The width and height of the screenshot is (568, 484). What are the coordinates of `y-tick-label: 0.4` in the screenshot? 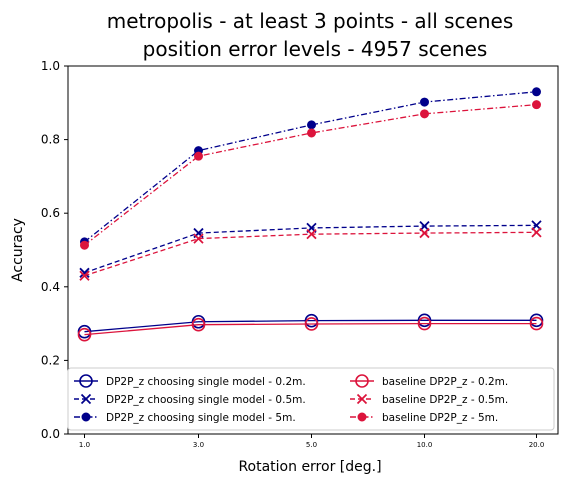 It's located at (50, 287).